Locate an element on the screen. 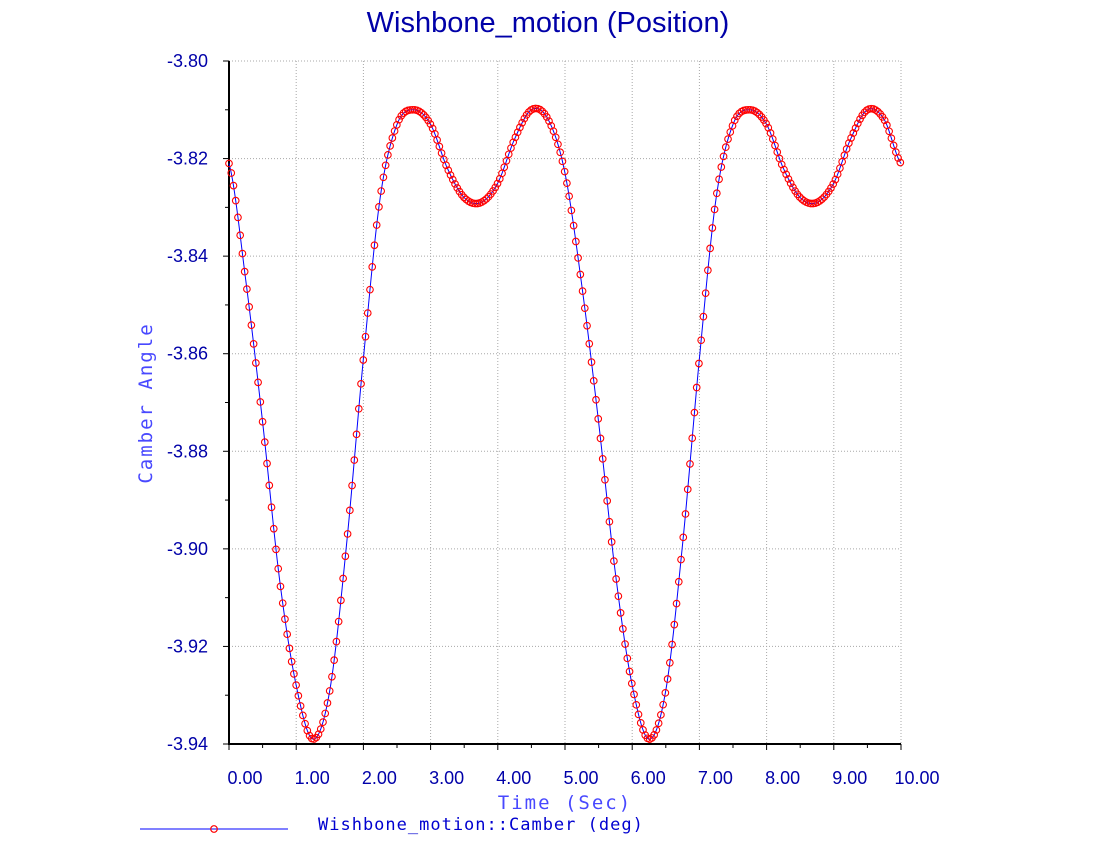 The image size is (1100, 850). y-tick-label: -3.82 is located at coordinates (187, 159).